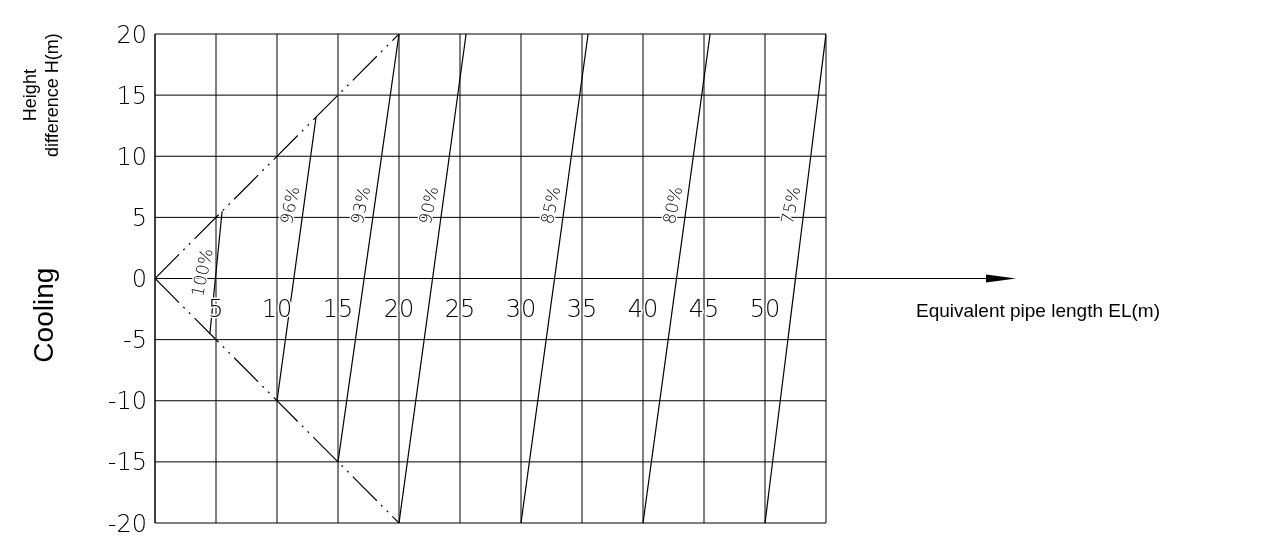  What do you see at coordinates (521, 309) in the screenshot?
I see `x-tick-label: 30` at bounding box center [521, 309].